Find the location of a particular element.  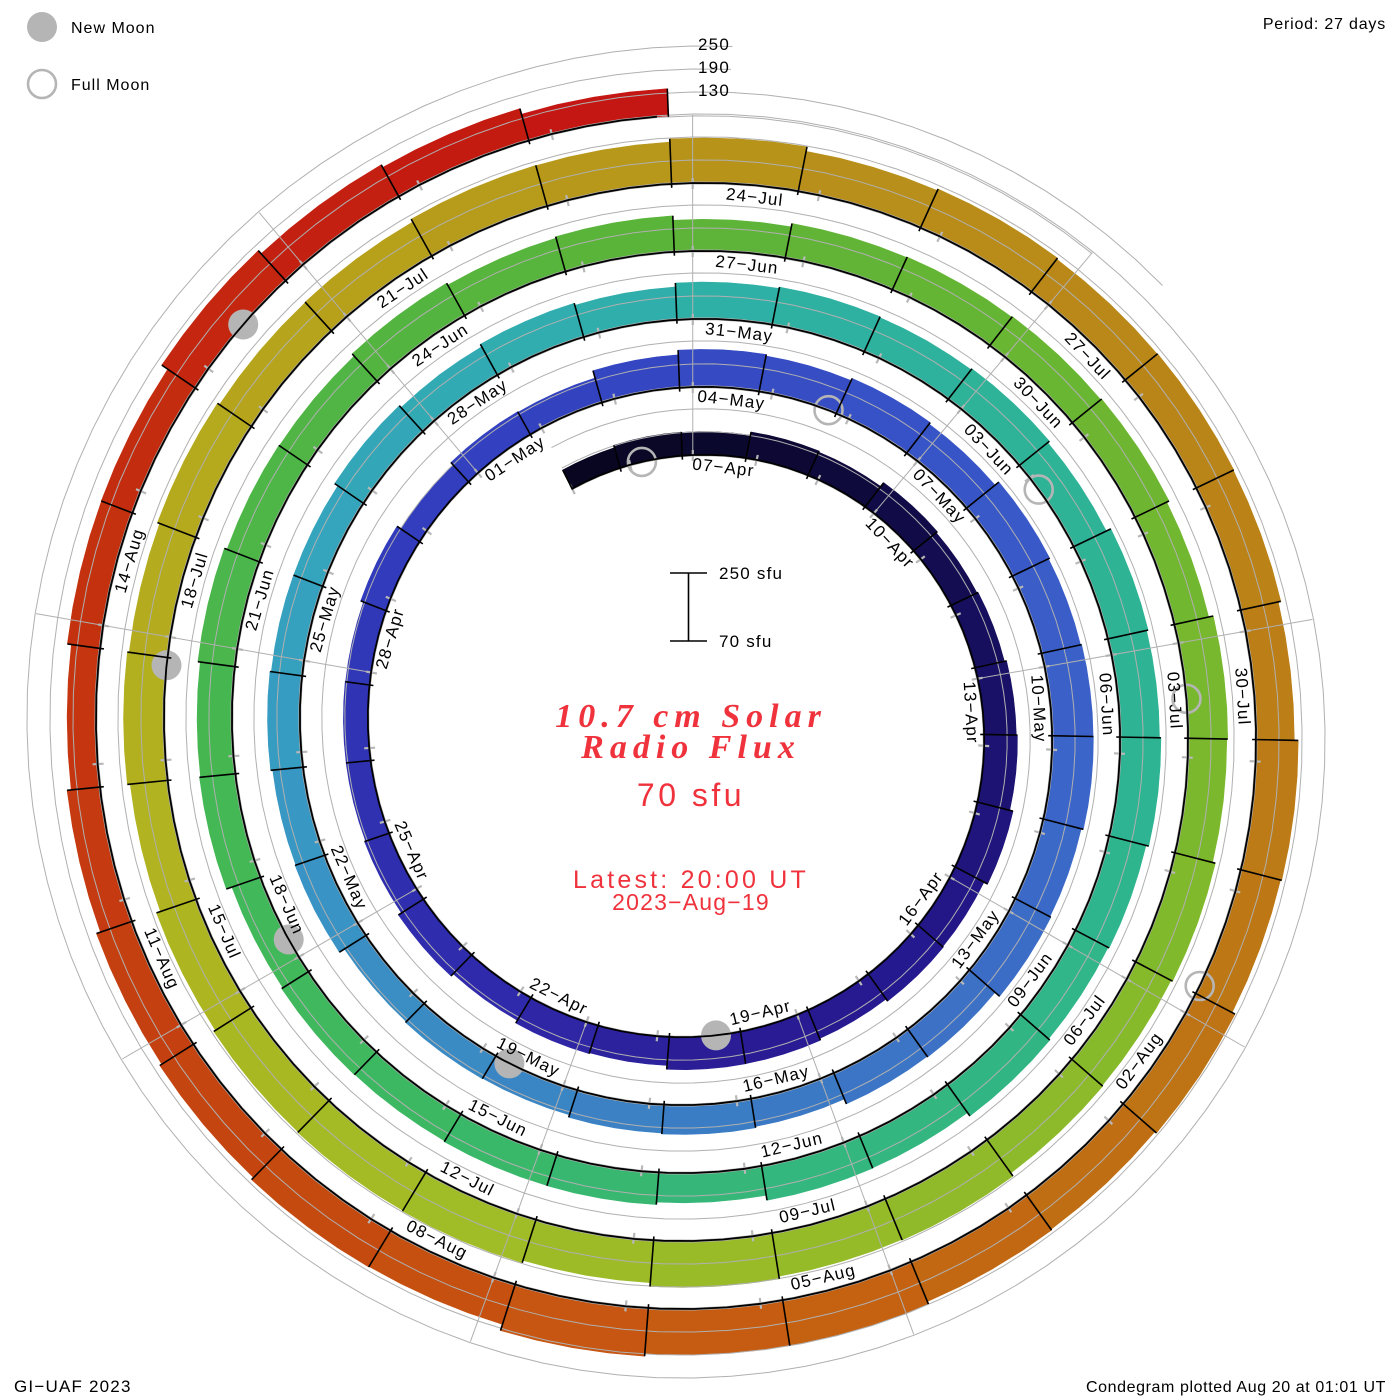

svg-text: Radio Flux is located at coordinates (690, 747).